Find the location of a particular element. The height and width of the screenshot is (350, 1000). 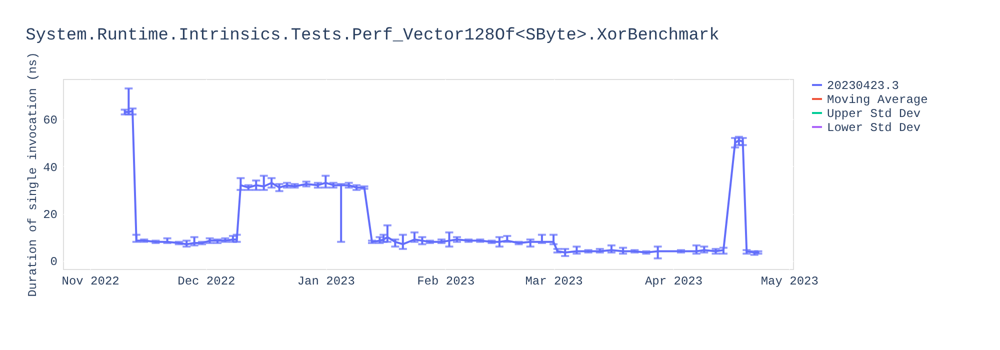

x-tick-label: Mar 2023 is located at coordinates (554, 281).